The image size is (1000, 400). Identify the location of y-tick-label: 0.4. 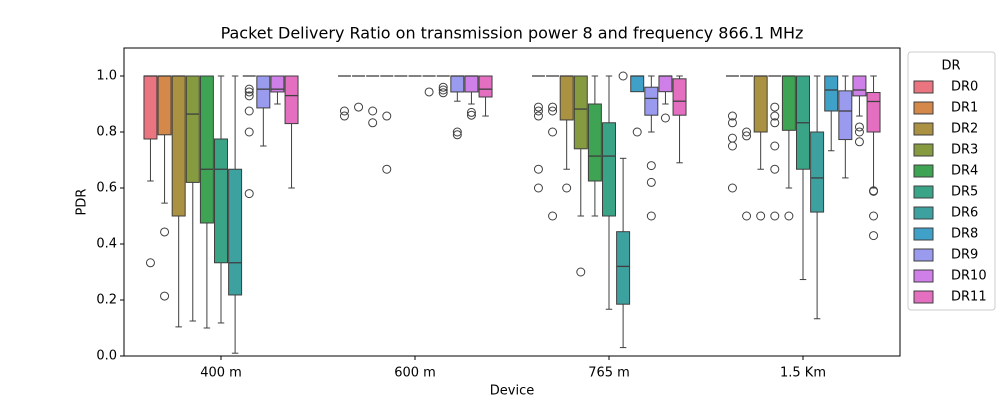
(106, 244).